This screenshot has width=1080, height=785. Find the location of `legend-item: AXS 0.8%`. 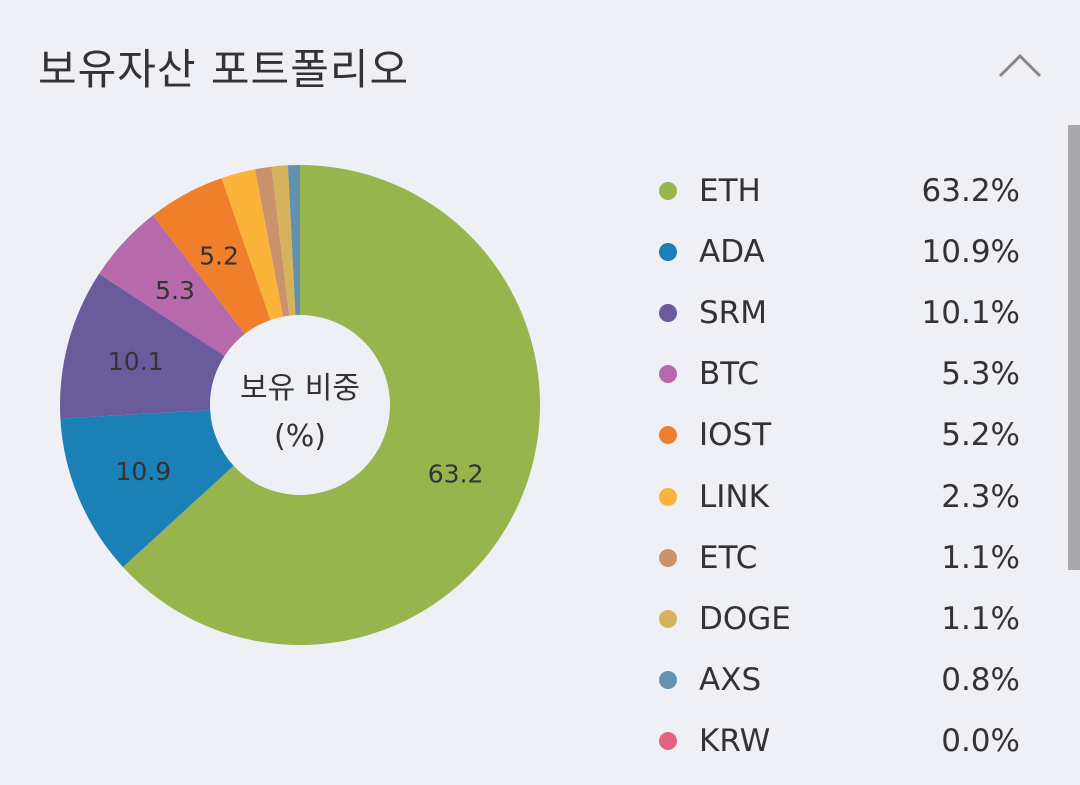

legend-item: AXS 0.8% is located at coordinates (837, 680).